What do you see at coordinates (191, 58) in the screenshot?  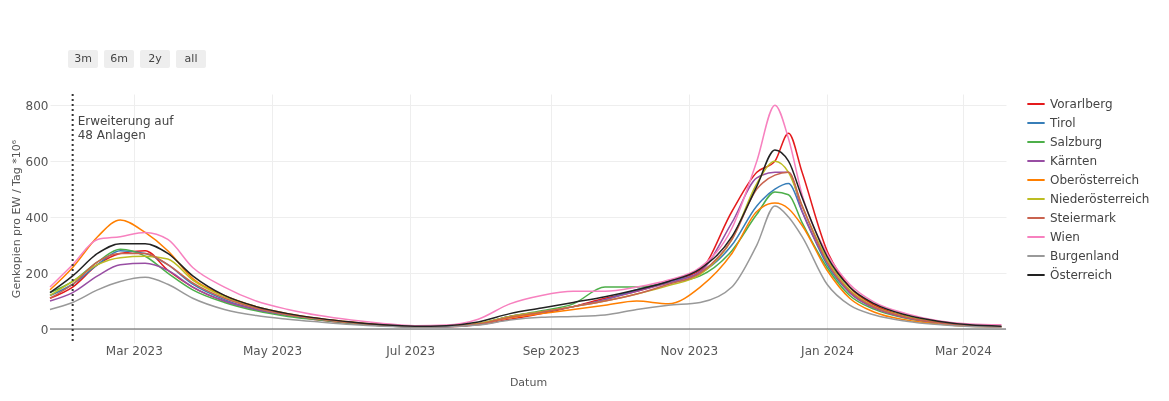 I see `text: all` at bounding box center [191, 58].